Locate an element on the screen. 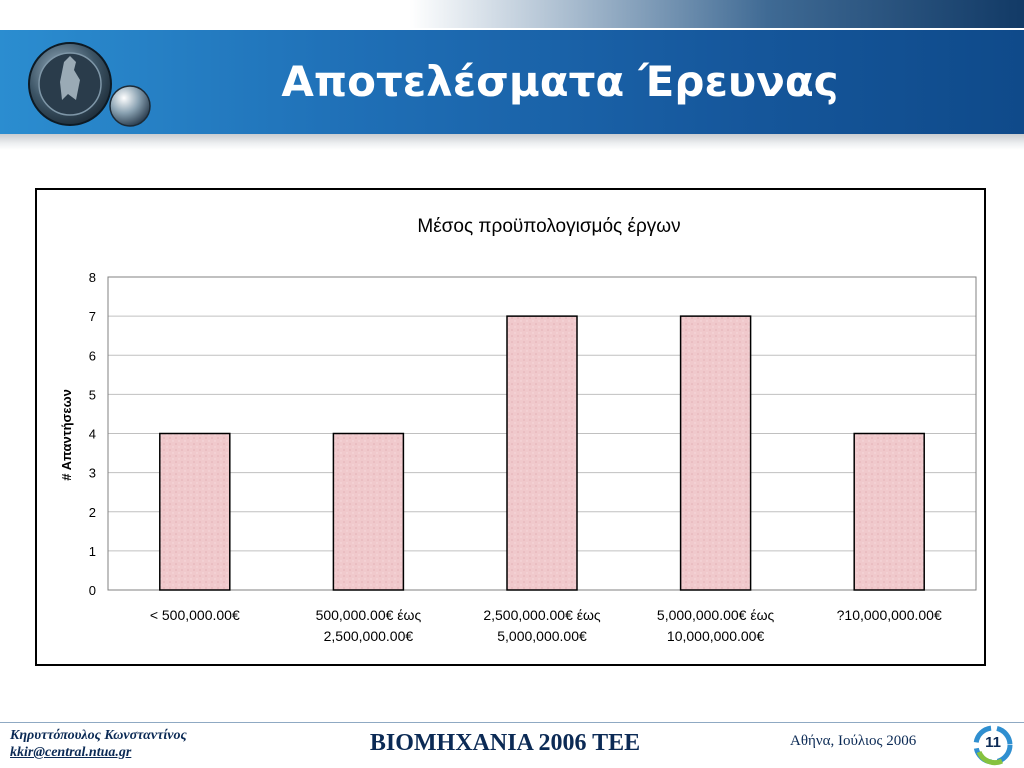  header-top-strip is located at coordinates (512, 14).